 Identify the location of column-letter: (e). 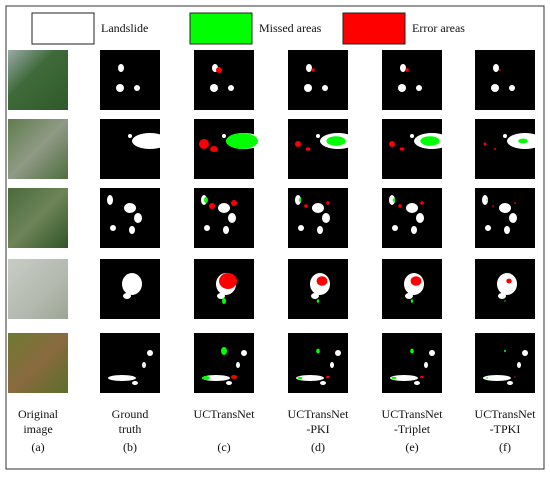
(411, 447).